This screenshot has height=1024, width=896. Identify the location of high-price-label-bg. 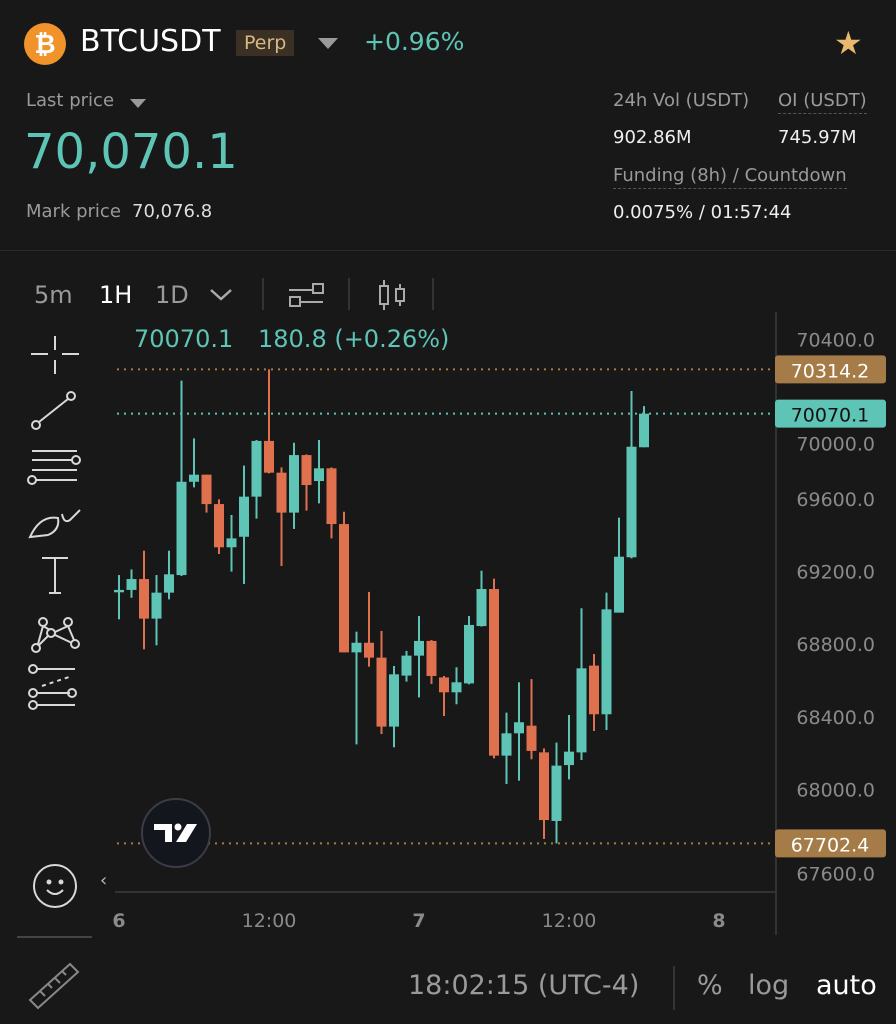
(830, 369).